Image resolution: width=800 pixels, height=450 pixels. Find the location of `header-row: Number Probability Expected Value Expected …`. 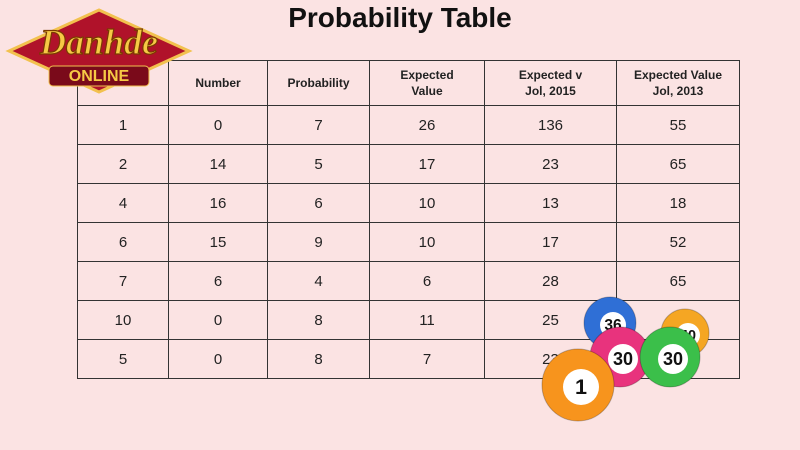

header-row: Number Probability Expected Value Expected … is located at coordinates (408, 83).